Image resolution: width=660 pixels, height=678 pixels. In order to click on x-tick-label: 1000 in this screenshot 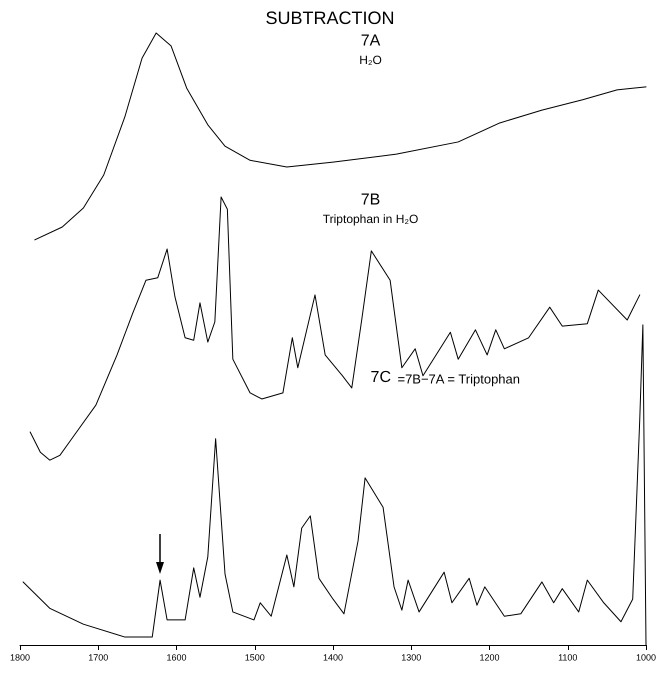, I will do `click(646, 657)`.